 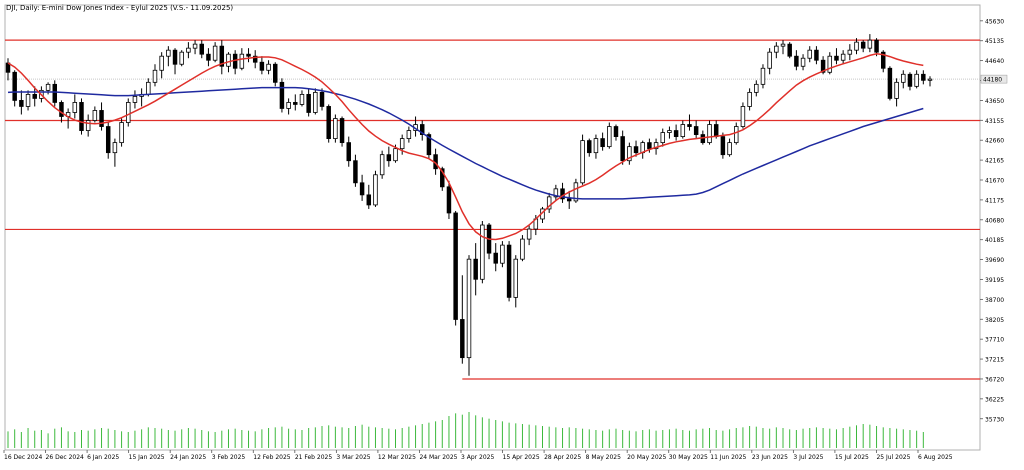 What do you see at coordinates (994, 340) in the screenshot?
I see `price-tick-label: 37710` at bounding box center [994, 340].